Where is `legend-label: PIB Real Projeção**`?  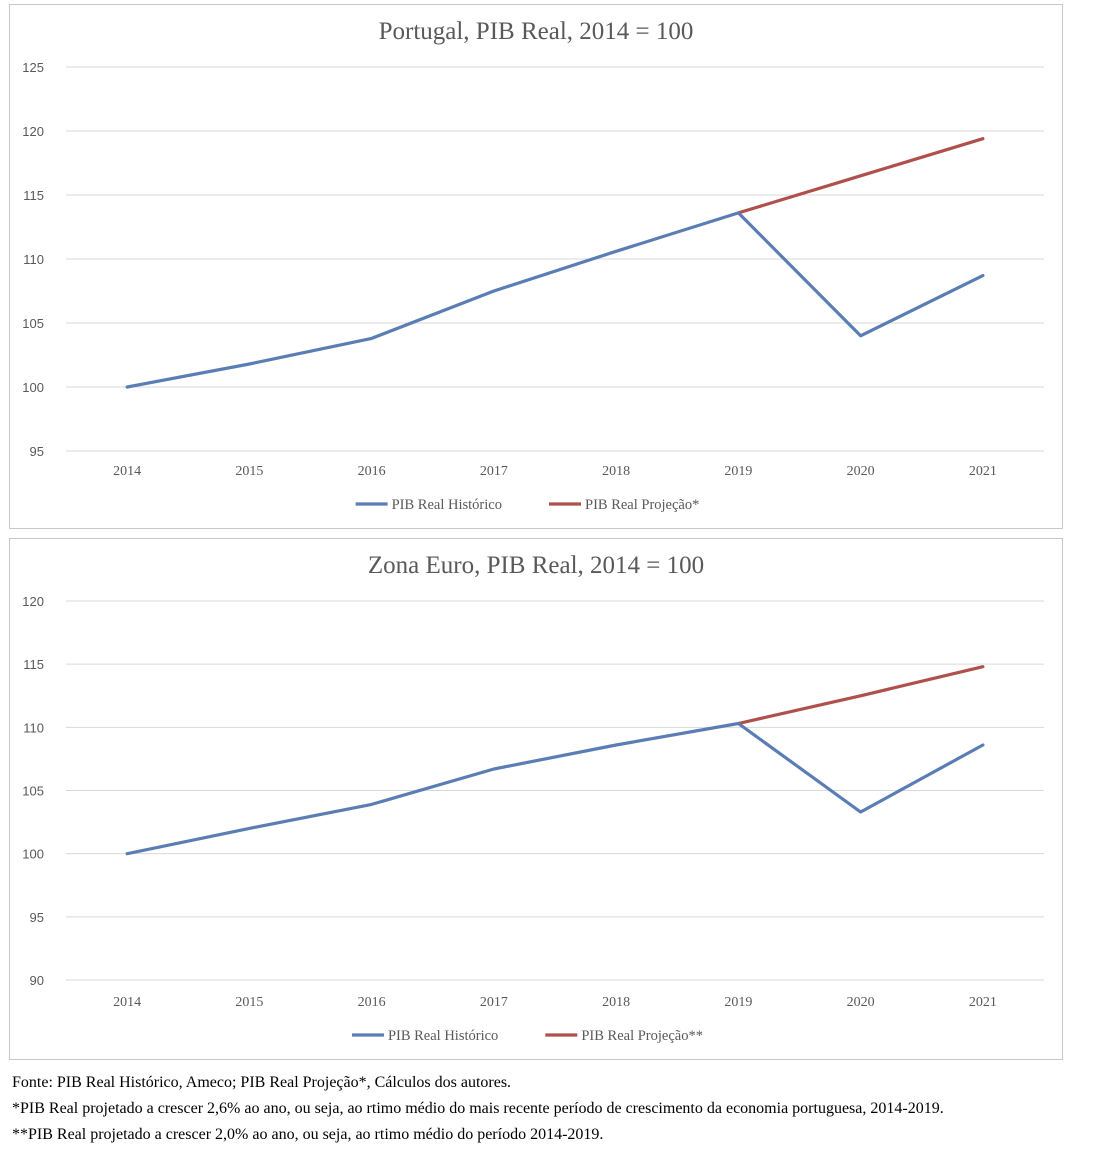
legend-label: PIB Real Projeção** is located at coordinates (642, 1036).